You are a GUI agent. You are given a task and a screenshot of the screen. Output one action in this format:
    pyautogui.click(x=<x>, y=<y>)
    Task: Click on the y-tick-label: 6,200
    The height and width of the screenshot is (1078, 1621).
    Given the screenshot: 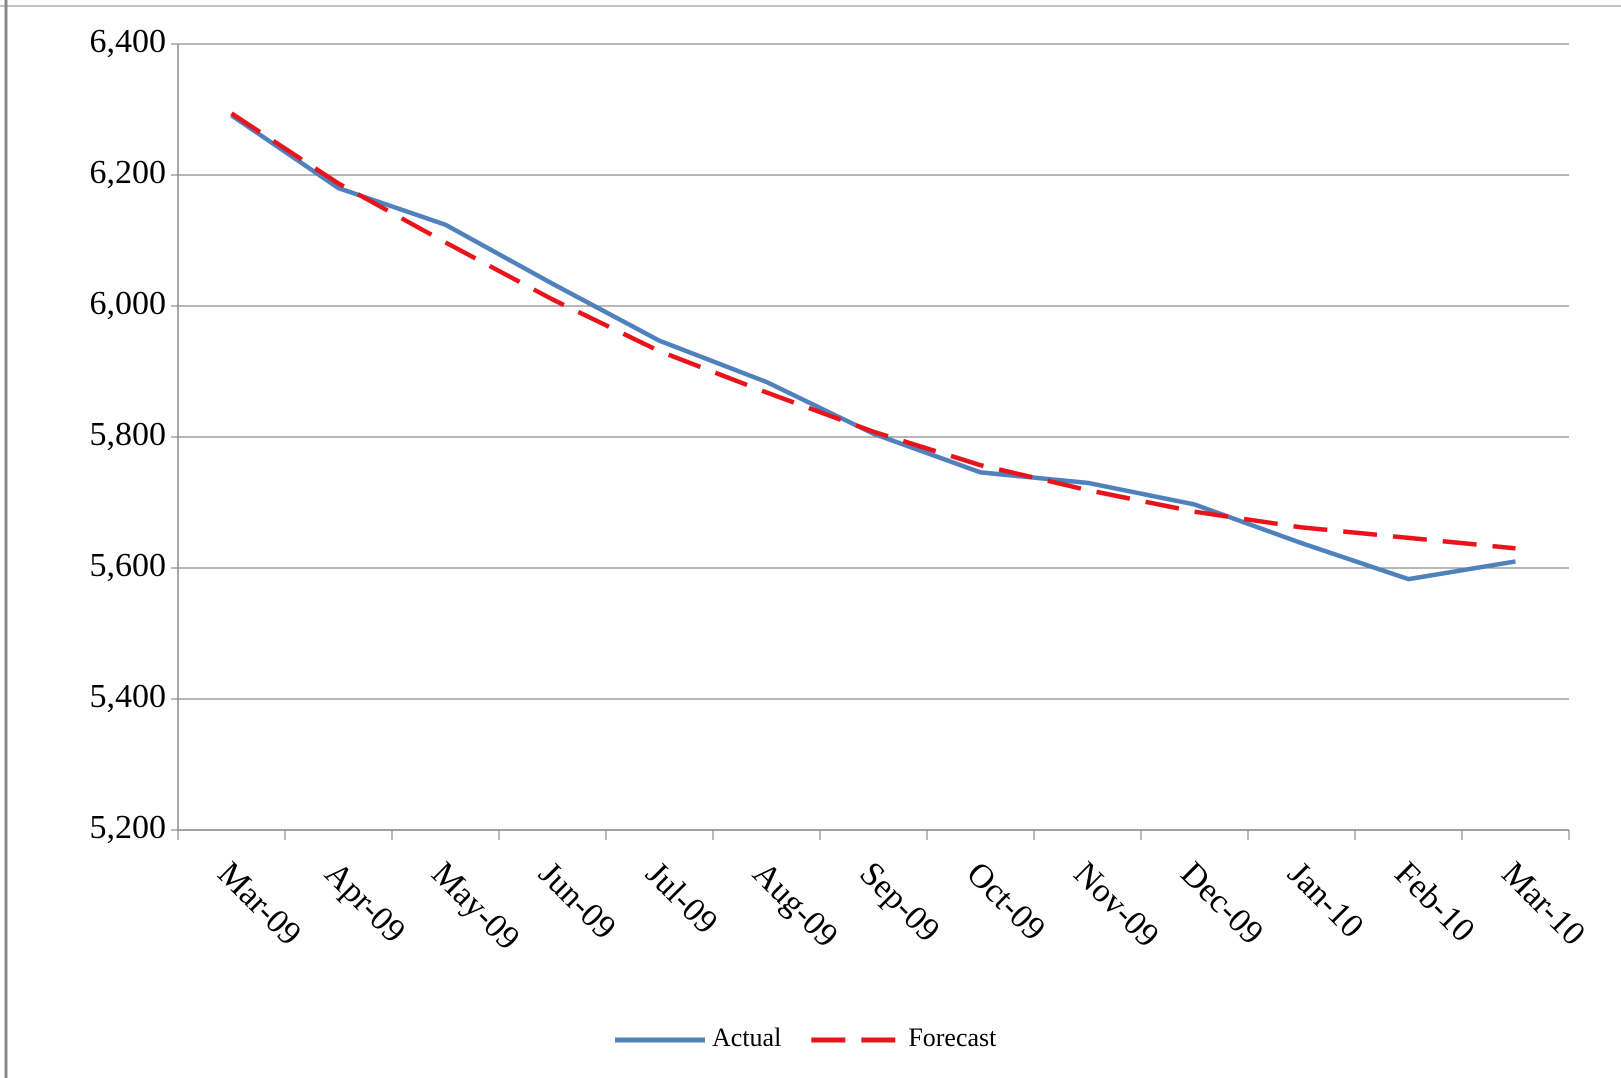 What is the action you would take?
    pyautogui.click(x=128, y=172)
    